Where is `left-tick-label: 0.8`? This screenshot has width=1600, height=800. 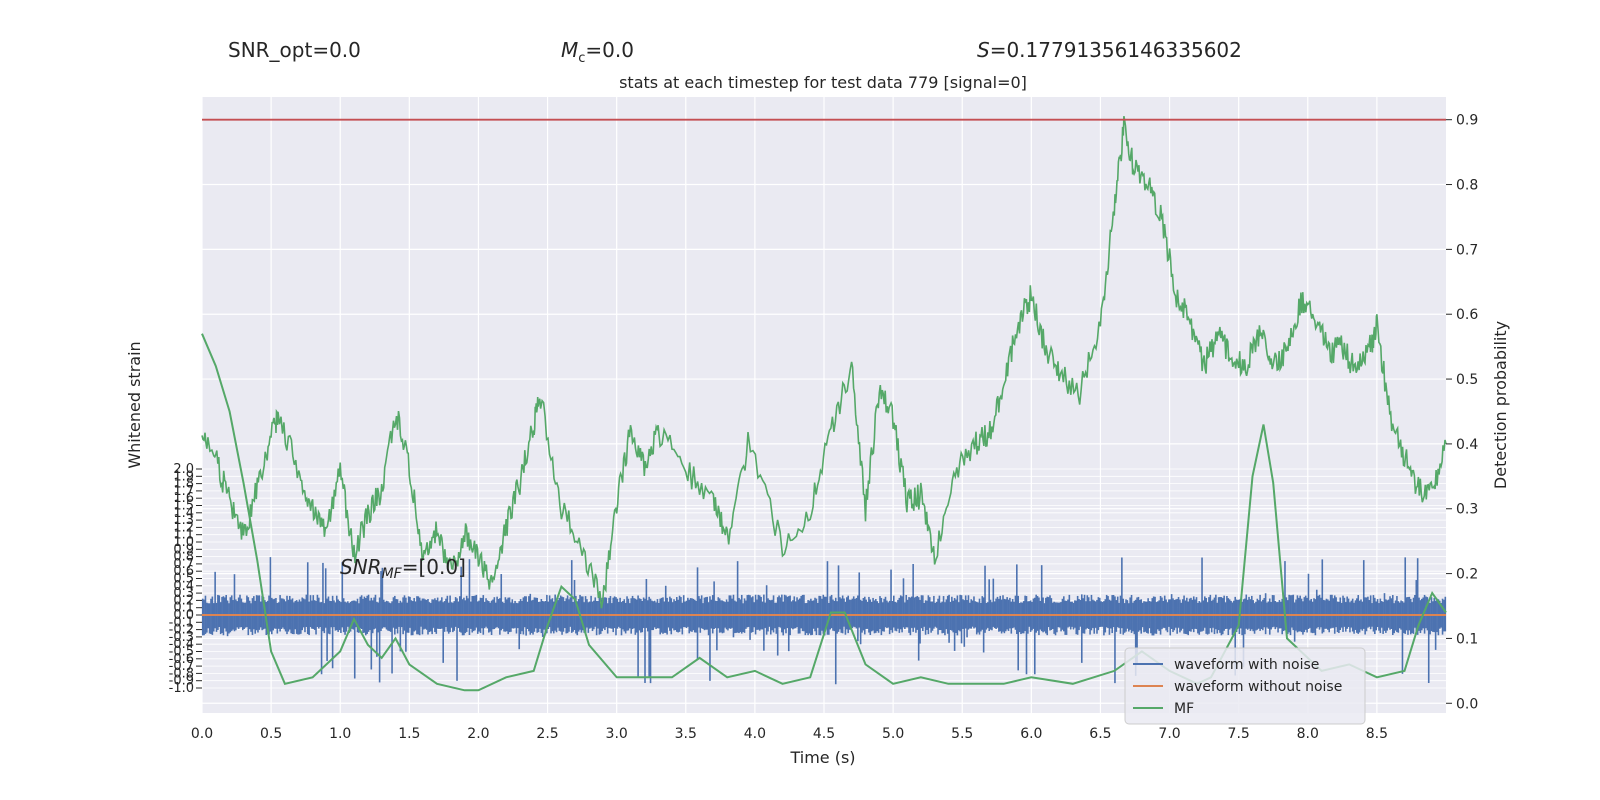 left-tick-label: 0.8 is located at coordinates (183, 557).